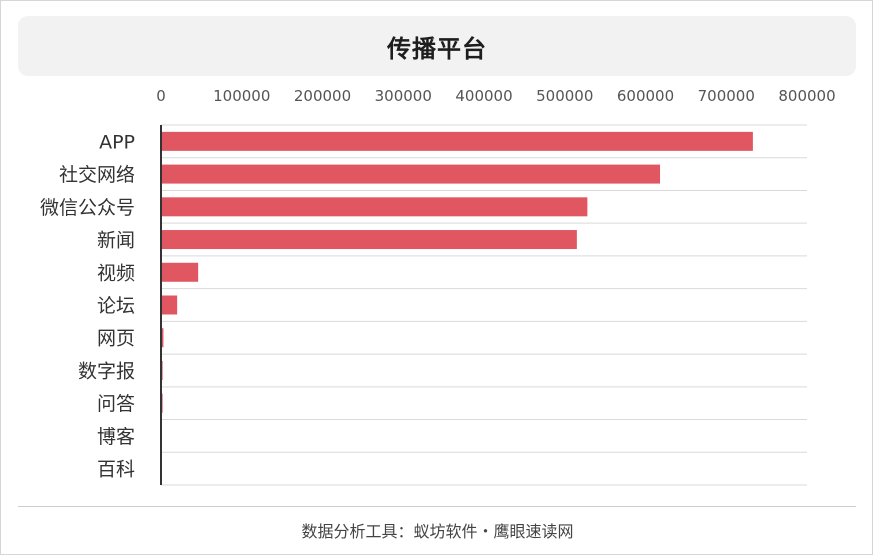 This screenshot has height=556, width=873. What do you see at coordinates (116, 404) in the screenshot?
I see `category-label: 问答` at bounding box center [116, 404].